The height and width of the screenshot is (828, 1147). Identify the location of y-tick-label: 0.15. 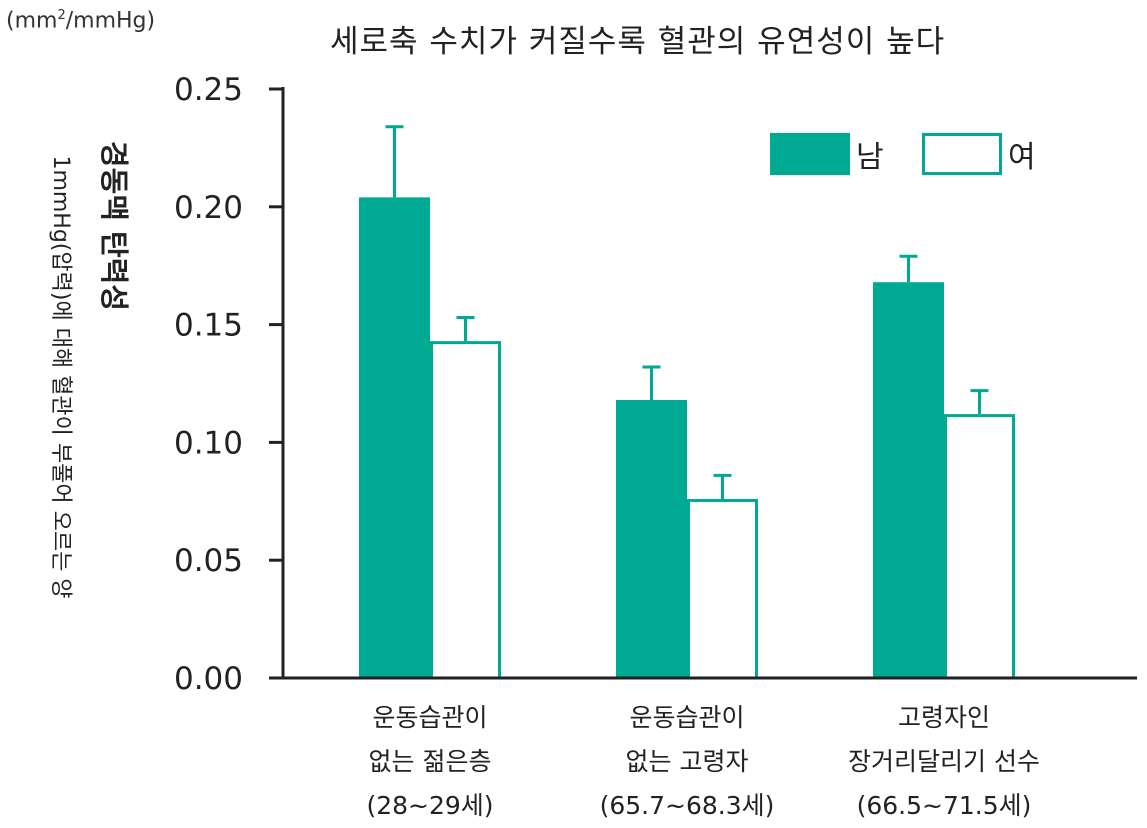
(208, 326).